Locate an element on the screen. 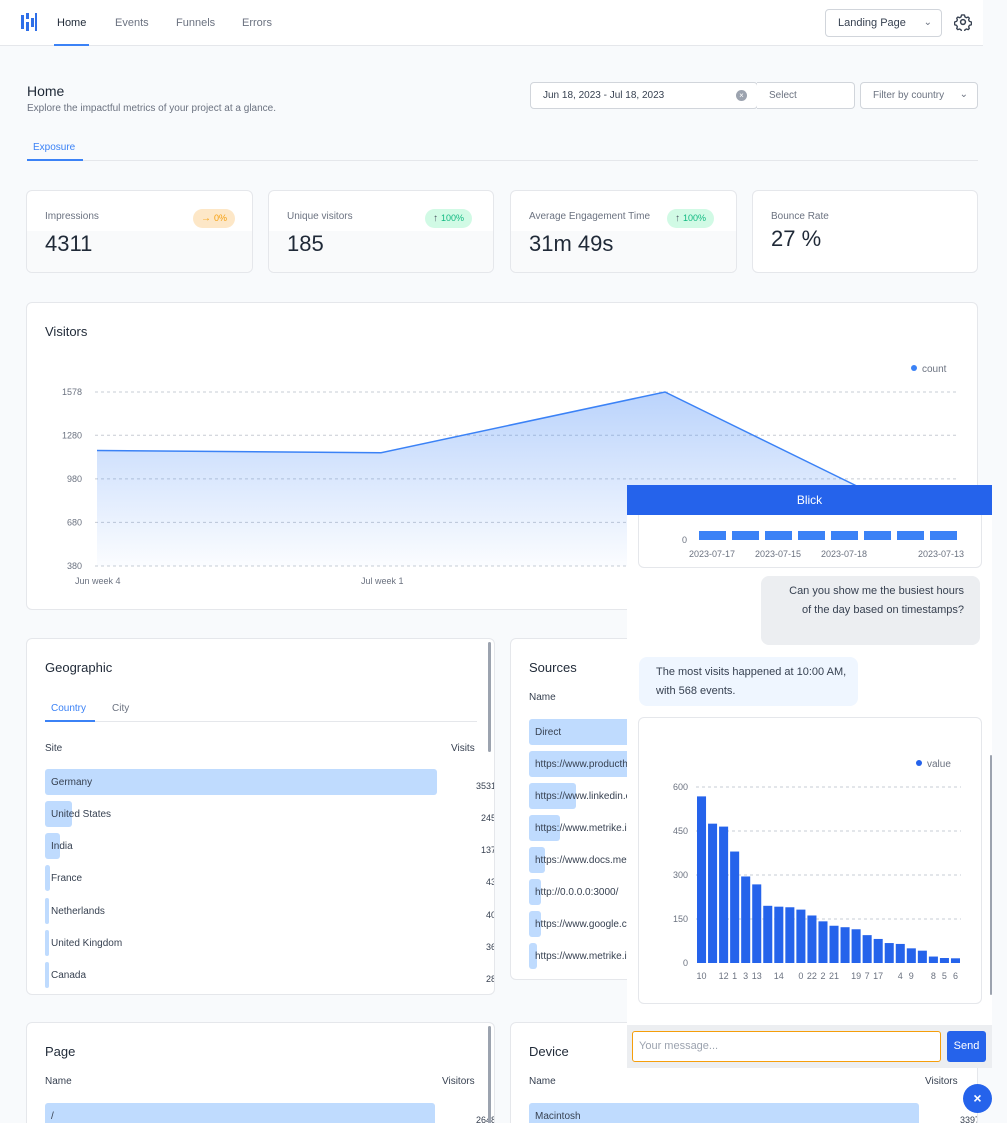 The height and width of the screenshot is (1123, 1007). send-button: Send is located at coordinates (966, 1046).